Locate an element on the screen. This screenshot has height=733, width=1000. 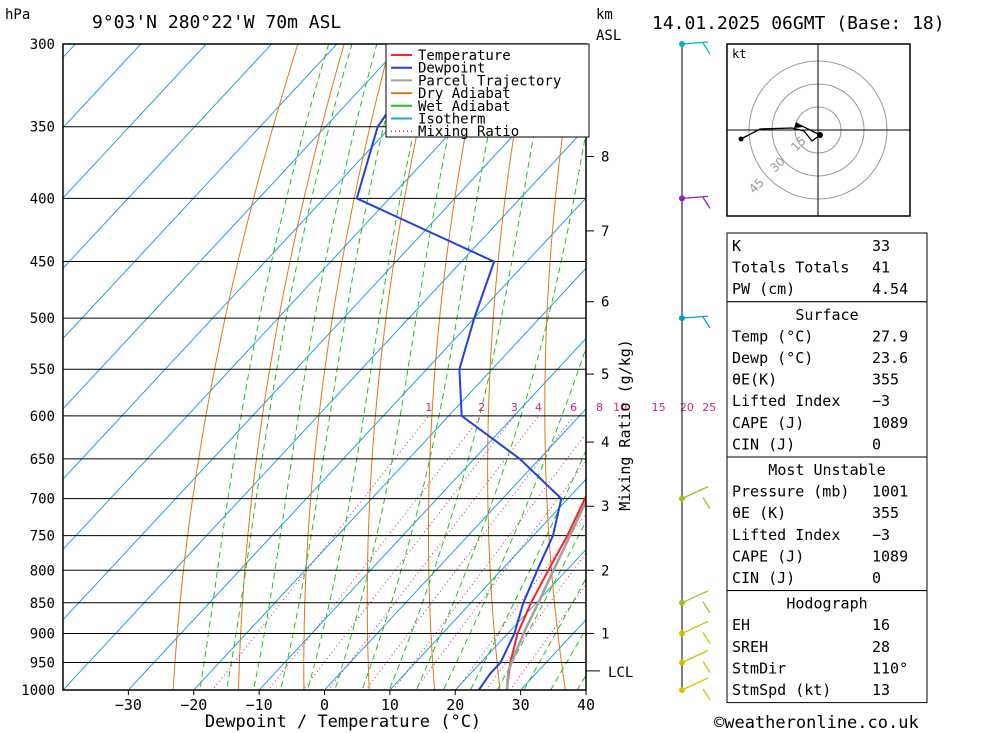
pressure-tick-label: 550 is located at coordinates (42, 370).